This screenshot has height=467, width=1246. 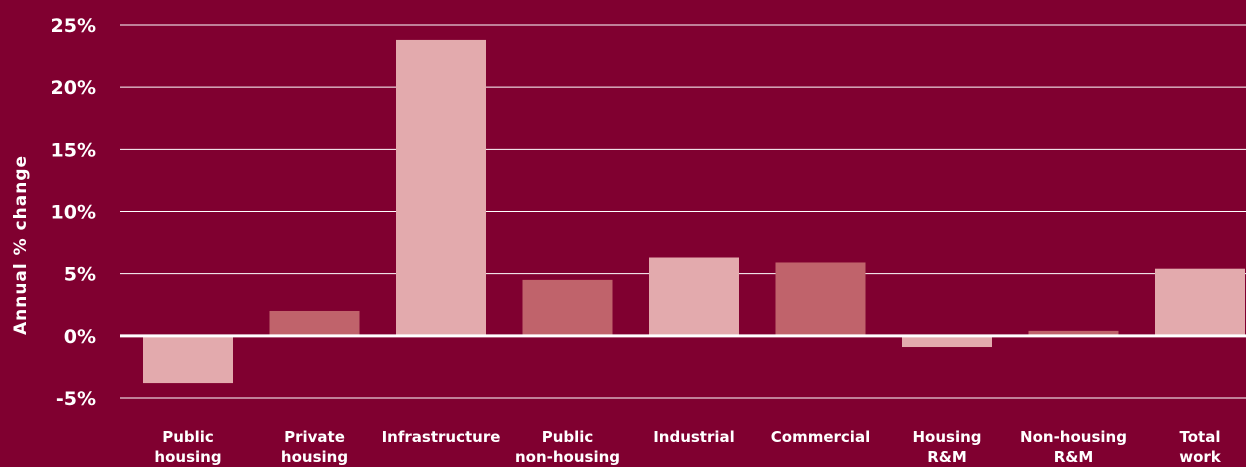 I want to click on x-category-label: Public non-housing, so click(x=567, y=447).